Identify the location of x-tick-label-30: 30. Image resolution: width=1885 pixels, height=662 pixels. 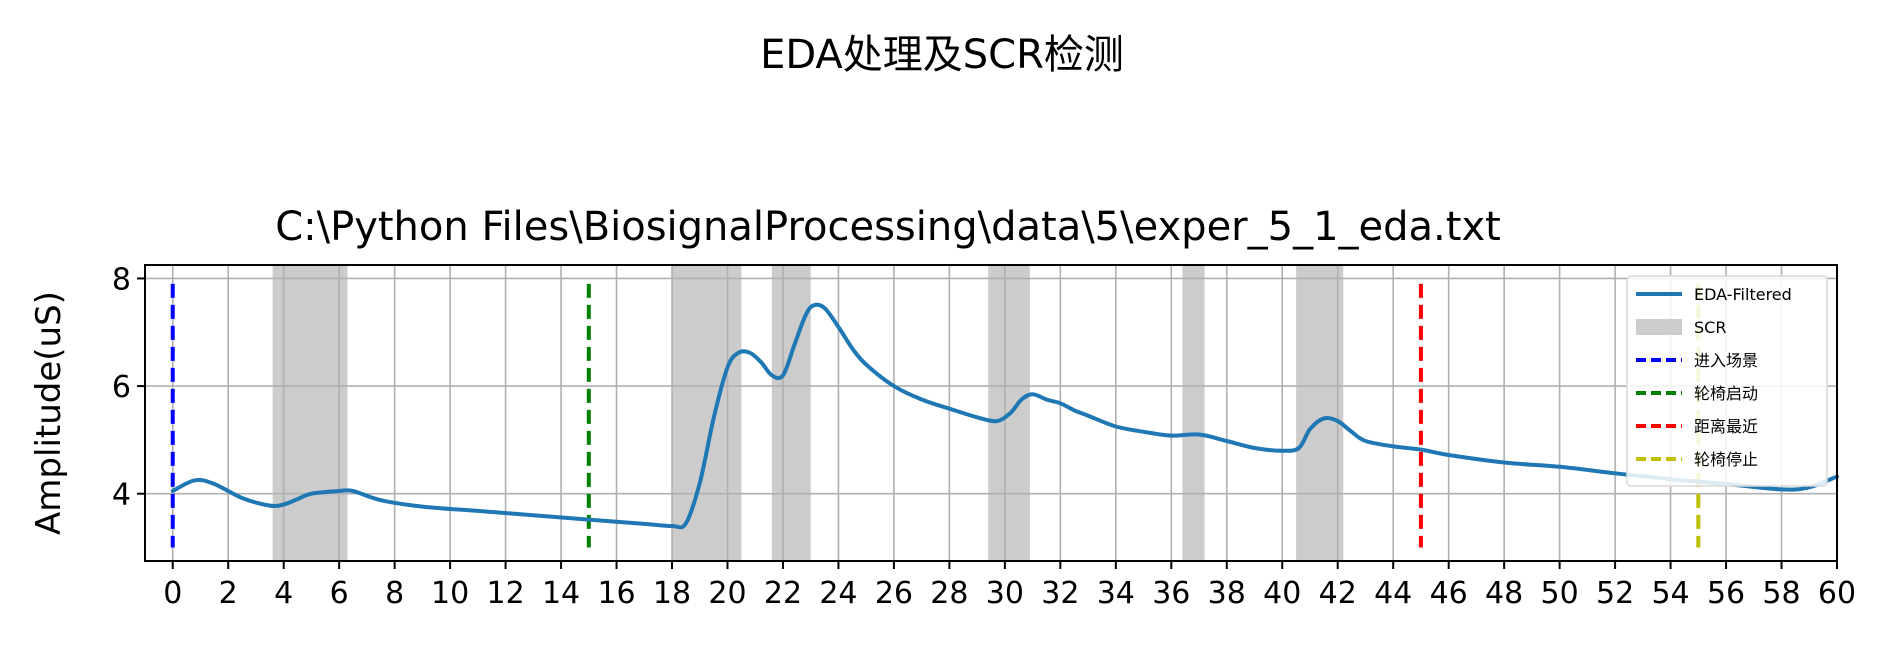
(1005, 593).